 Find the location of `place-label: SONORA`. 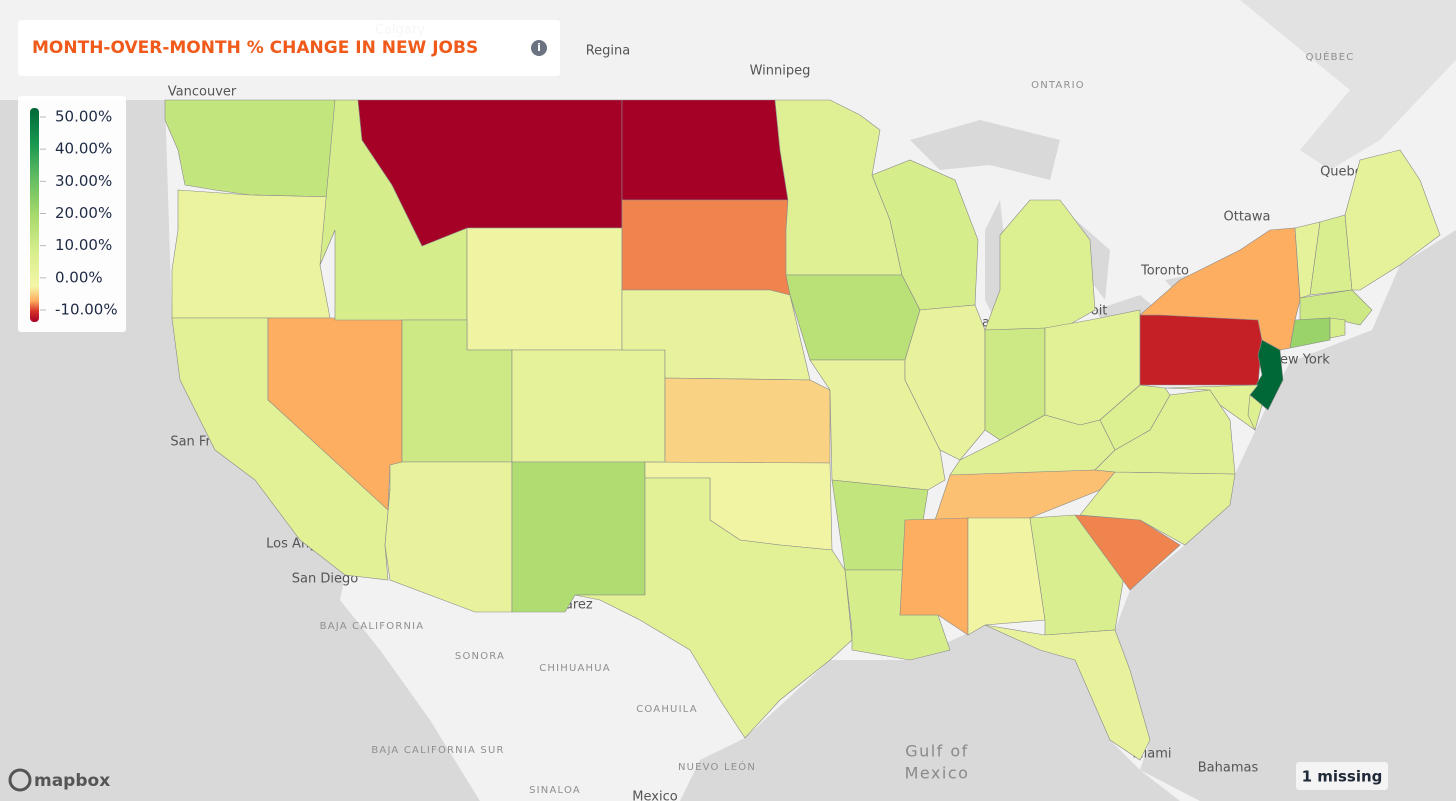

place-label: SONORA is located at coordinates (480, 656).